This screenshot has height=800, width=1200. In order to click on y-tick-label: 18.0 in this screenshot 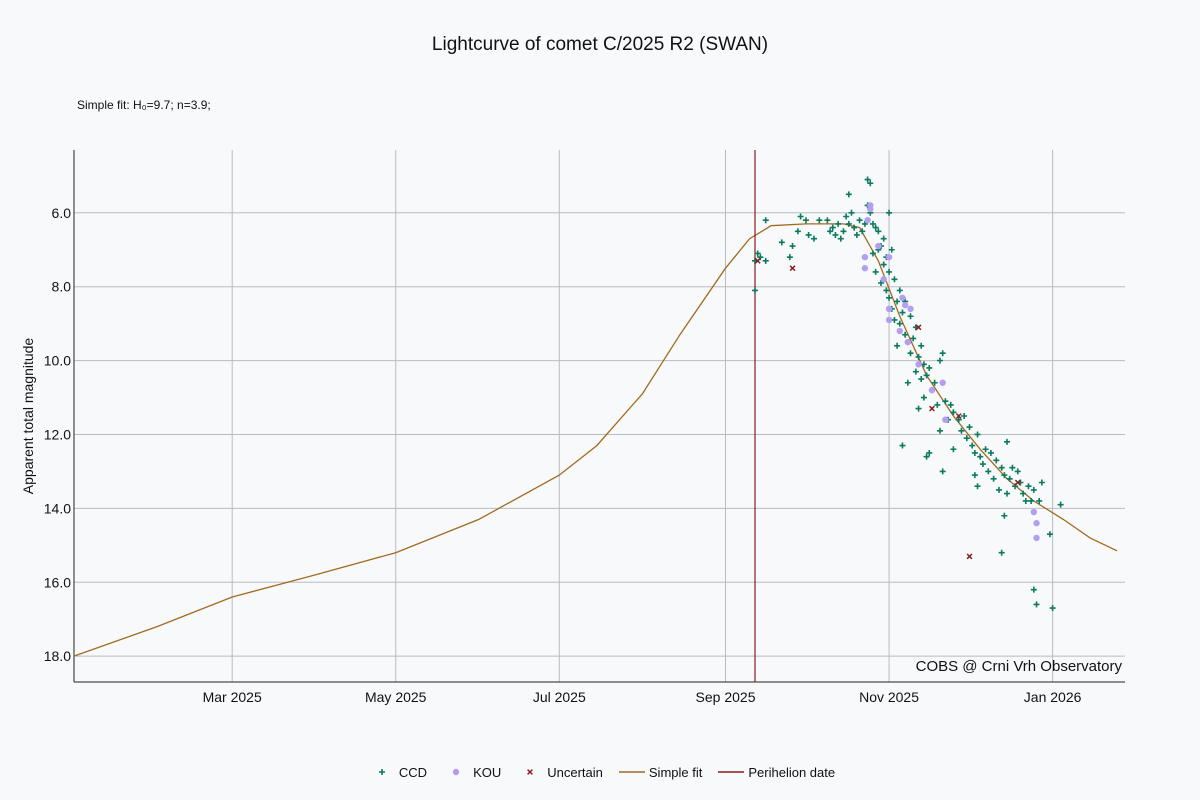, I will do `click(57, 656)`.